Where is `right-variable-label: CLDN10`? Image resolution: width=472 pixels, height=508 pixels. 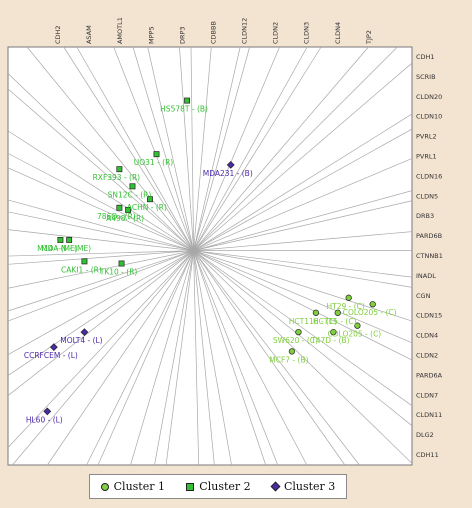 right-variable-label: CLDN10 is located at coordinates (429, 117).